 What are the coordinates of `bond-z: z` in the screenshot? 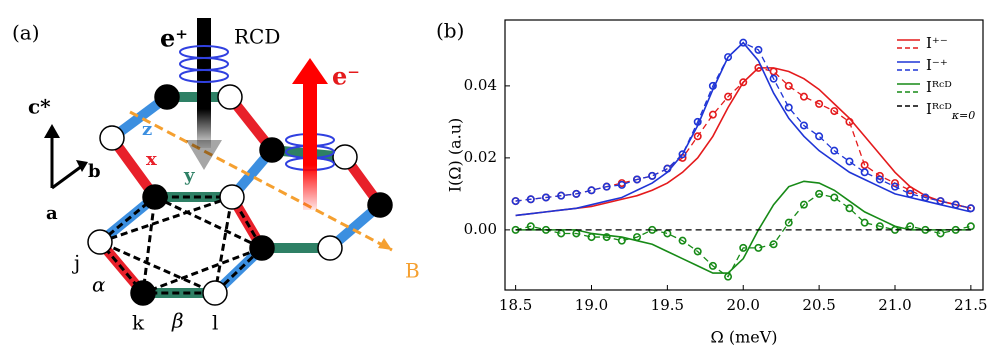 It's located at (147, 129).